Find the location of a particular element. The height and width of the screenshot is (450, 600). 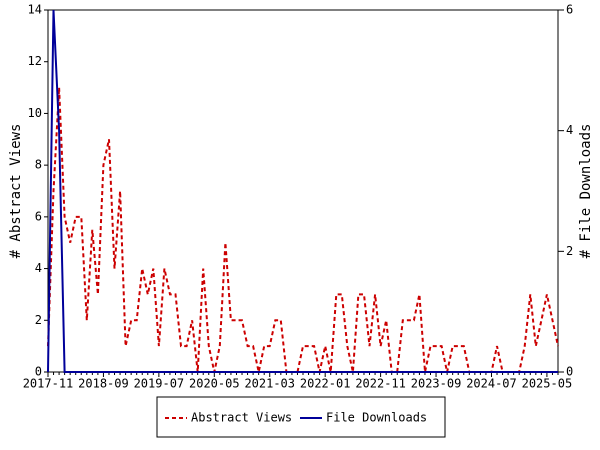

y2-tick-label: 4 is located at coordinates (569, 130).